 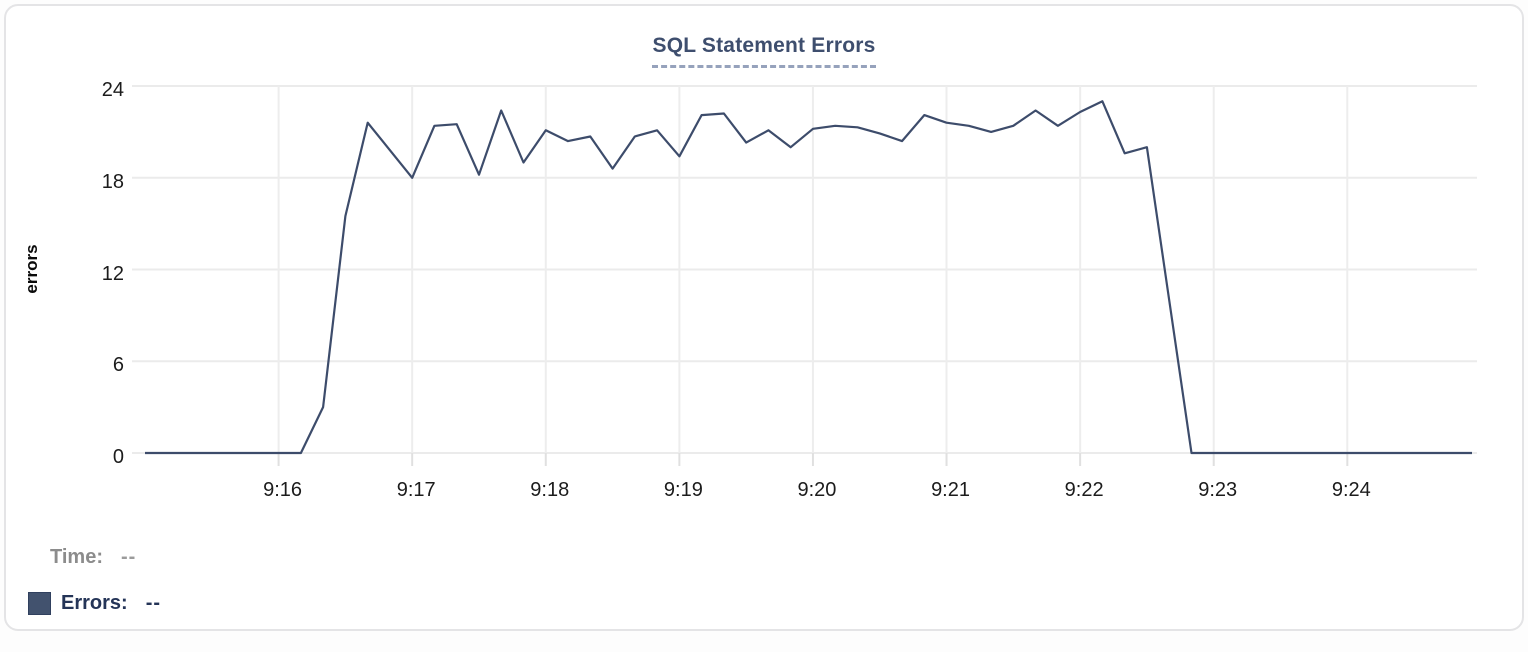 What do you see at coordinates (1084, 490) in the screenshot?
I see `x-tick-label: 9:22` at bounding box center [1084, 490].